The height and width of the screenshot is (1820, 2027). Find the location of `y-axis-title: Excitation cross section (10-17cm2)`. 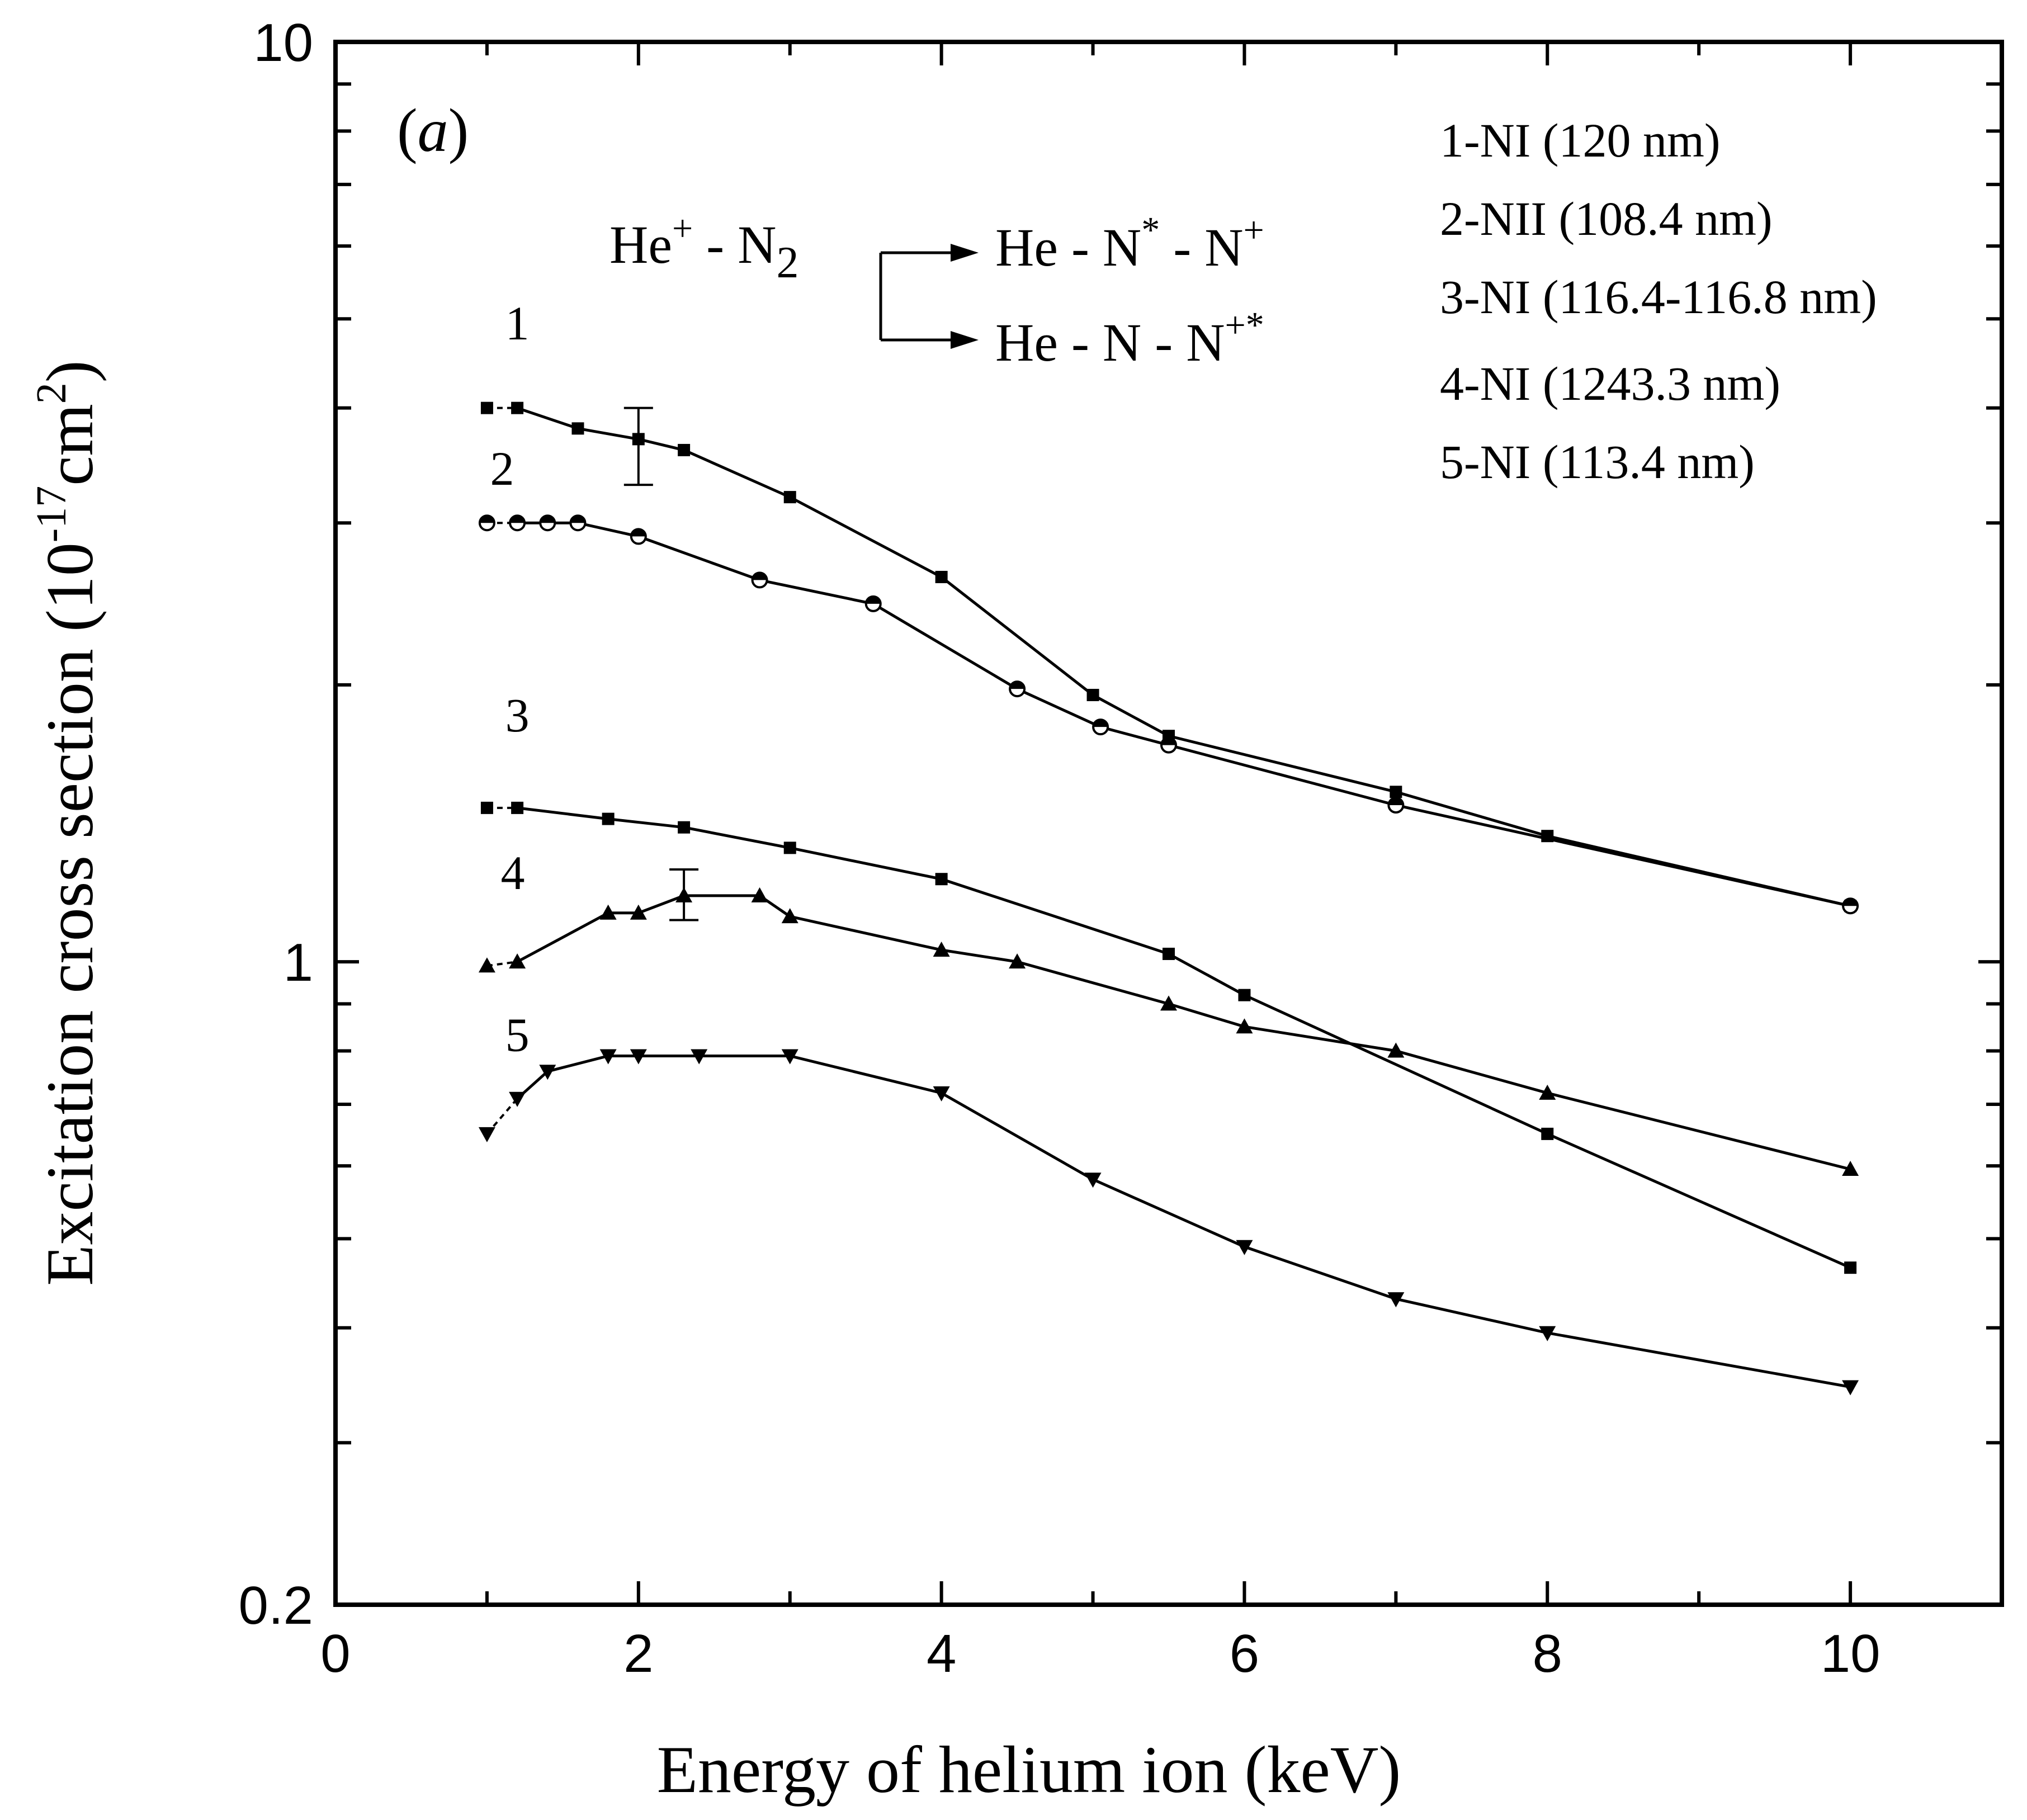

y-axis-title: Excitation cross section (10-17cm2) is located at coordinates (67, 823).